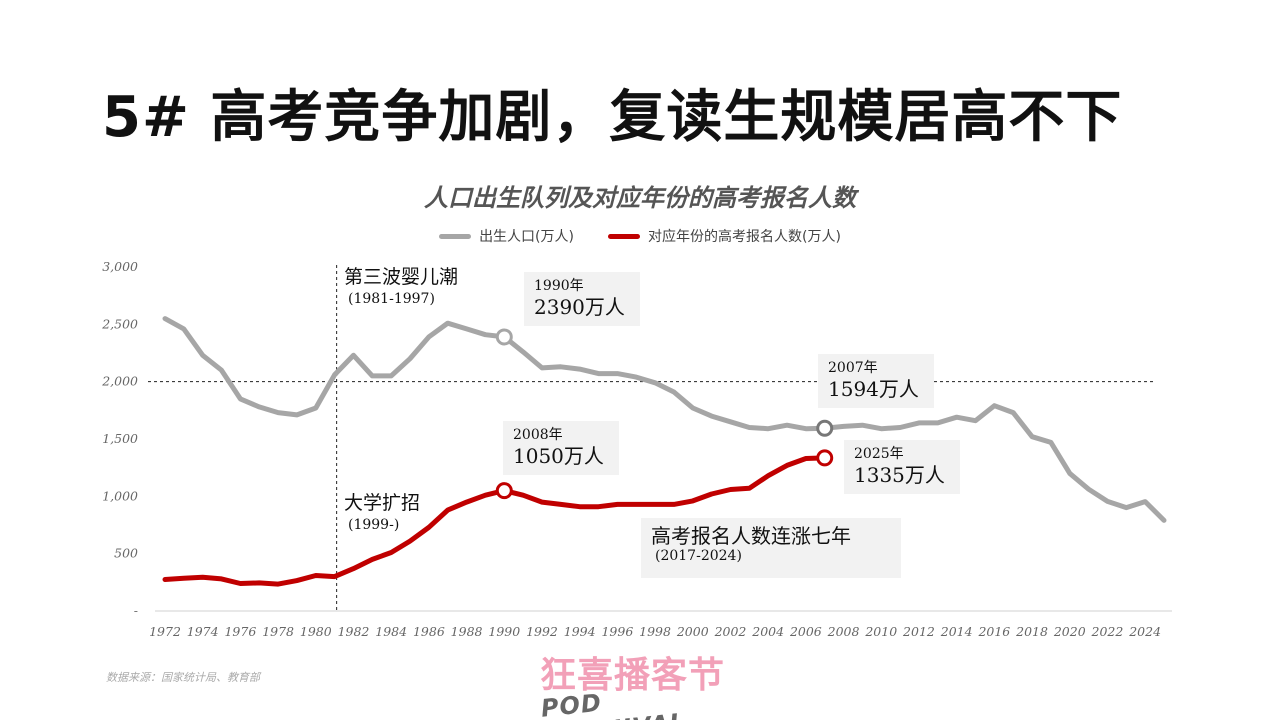 The image size is (1280, 720). I want to click on x-tick-label: 2000, so click(692, 631).